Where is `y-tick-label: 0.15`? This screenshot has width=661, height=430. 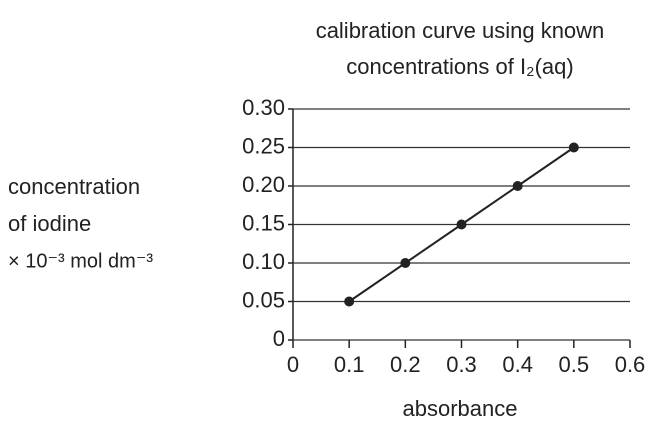
y-tick-label: 0.15 is located at coordinates (263, 222).